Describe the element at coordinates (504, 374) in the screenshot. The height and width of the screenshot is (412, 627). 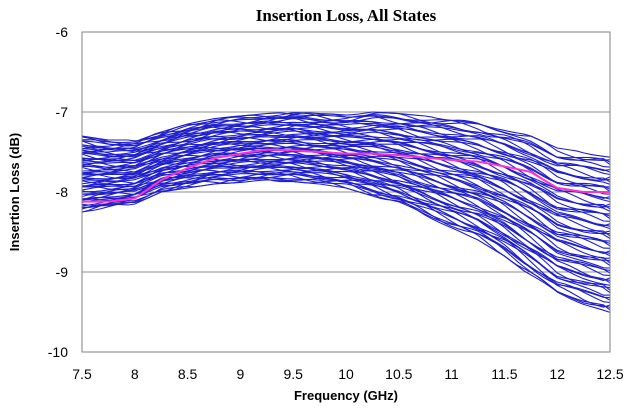
I see `x-tick-label: 11.5` at that location.